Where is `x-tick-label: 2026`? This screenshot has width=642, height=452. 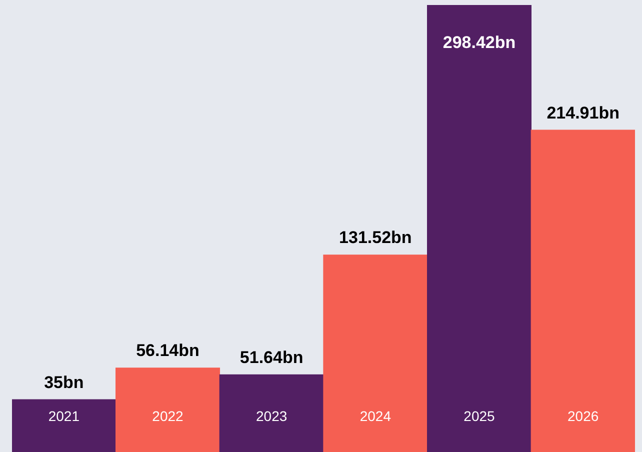
x-tick-label: 2026 is located at coordinates (583, 416).